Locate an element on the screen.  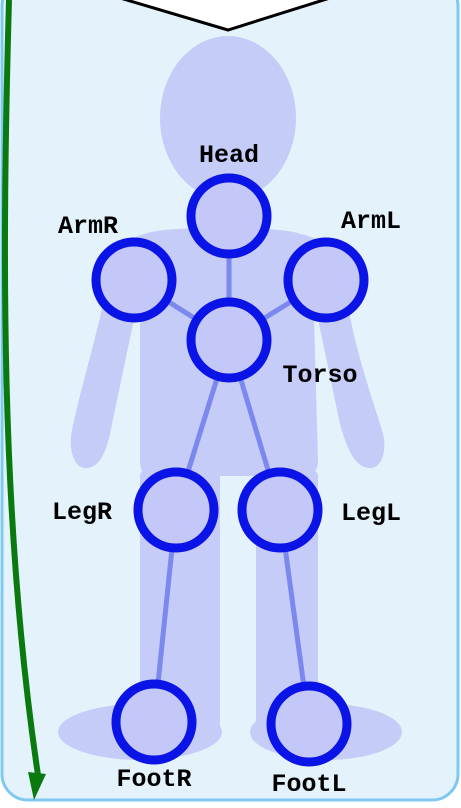
joint-torso is located at coordinates (229, 340).